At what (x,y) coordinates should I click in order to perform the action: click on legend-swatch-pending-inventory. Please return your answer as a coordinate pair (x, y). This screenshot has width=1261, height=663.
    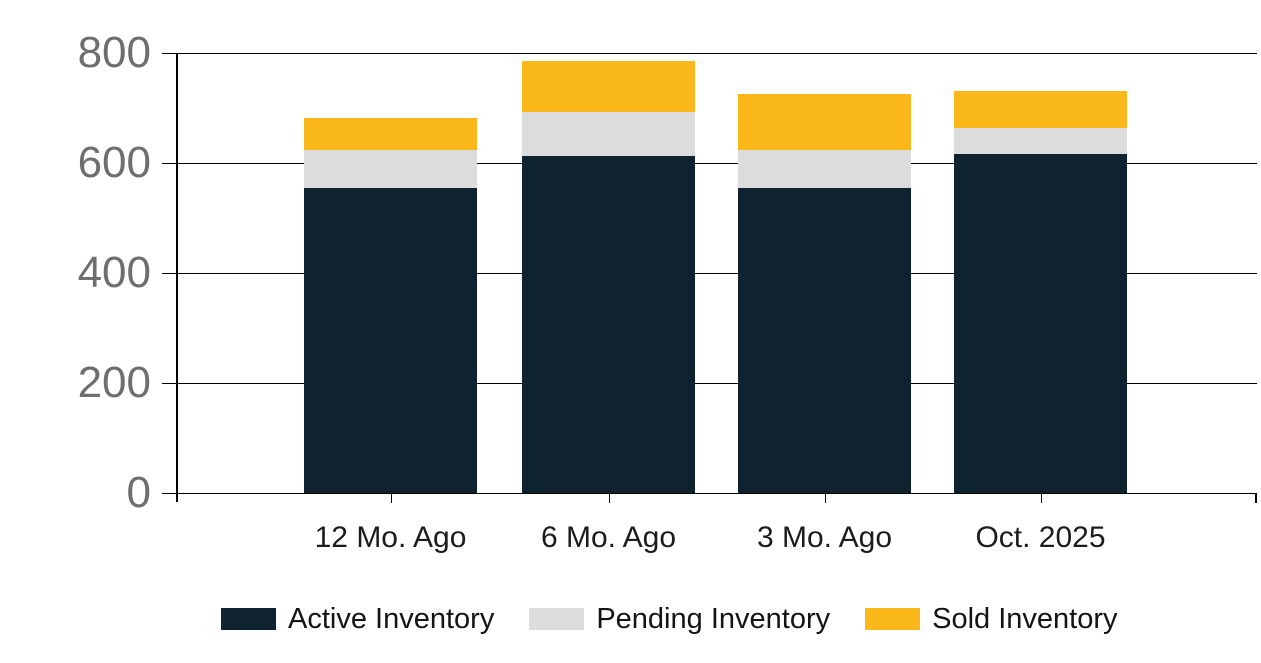
    Looking at the image, I should click on (557, 619).